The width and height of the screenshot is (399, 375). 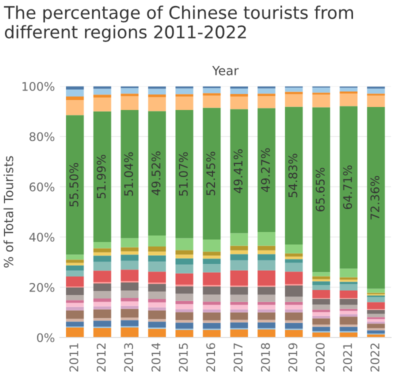 I want to click on x-tick-label: 2021, so click(x=347, y=357).